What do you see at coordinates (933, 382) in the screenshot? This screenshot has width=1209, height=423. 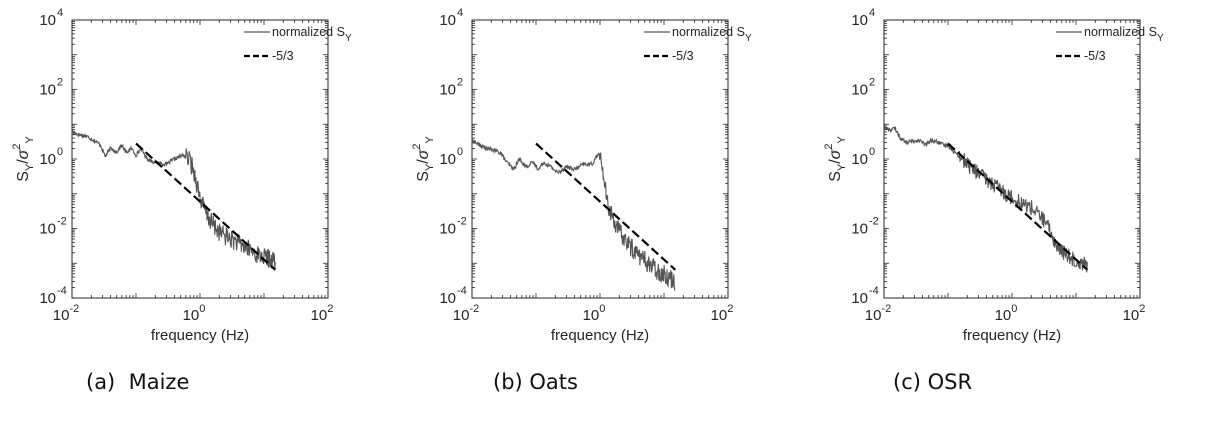 I see `panel-caption-osr: (c) OSR` at bounding box center [933, 382].